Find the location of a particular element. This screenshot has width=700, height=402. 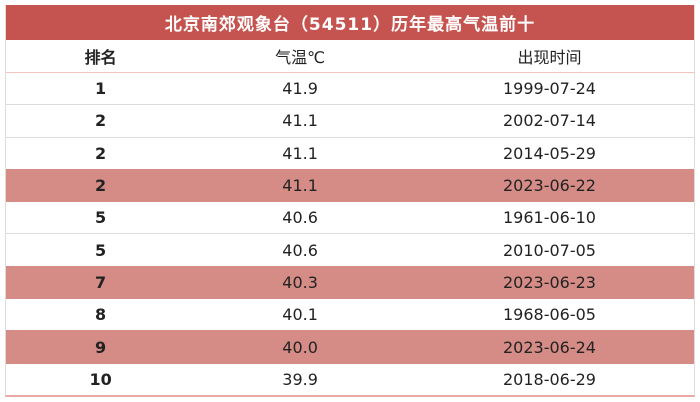

table-row: 2 41.1 2023-06-22 is located at coordinates (350, 185).